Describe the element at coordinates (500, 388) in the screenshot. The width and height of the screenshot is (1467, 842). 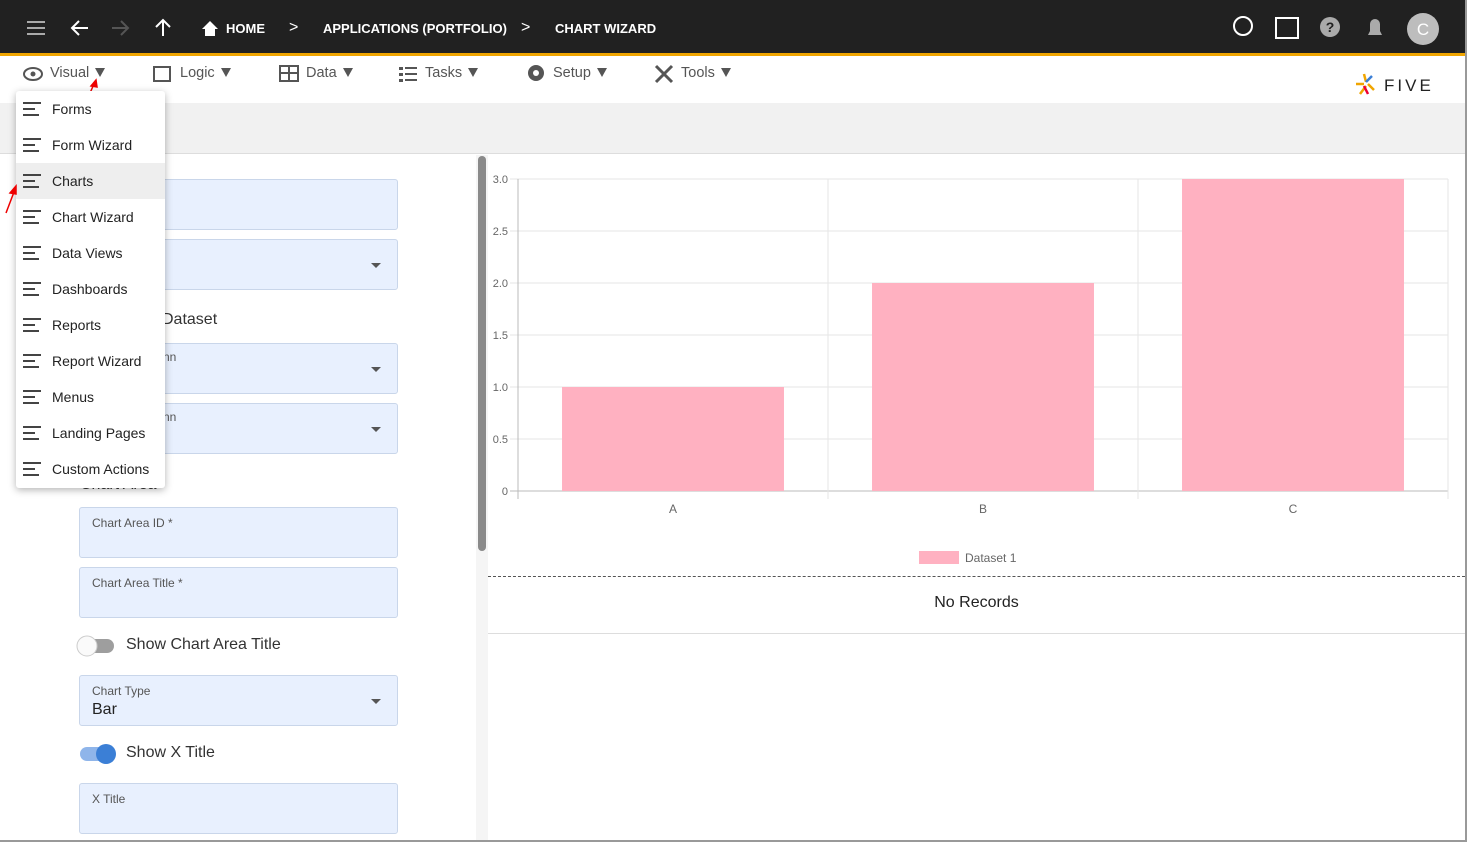
I see `y-tick-label: 1.0` at that location.